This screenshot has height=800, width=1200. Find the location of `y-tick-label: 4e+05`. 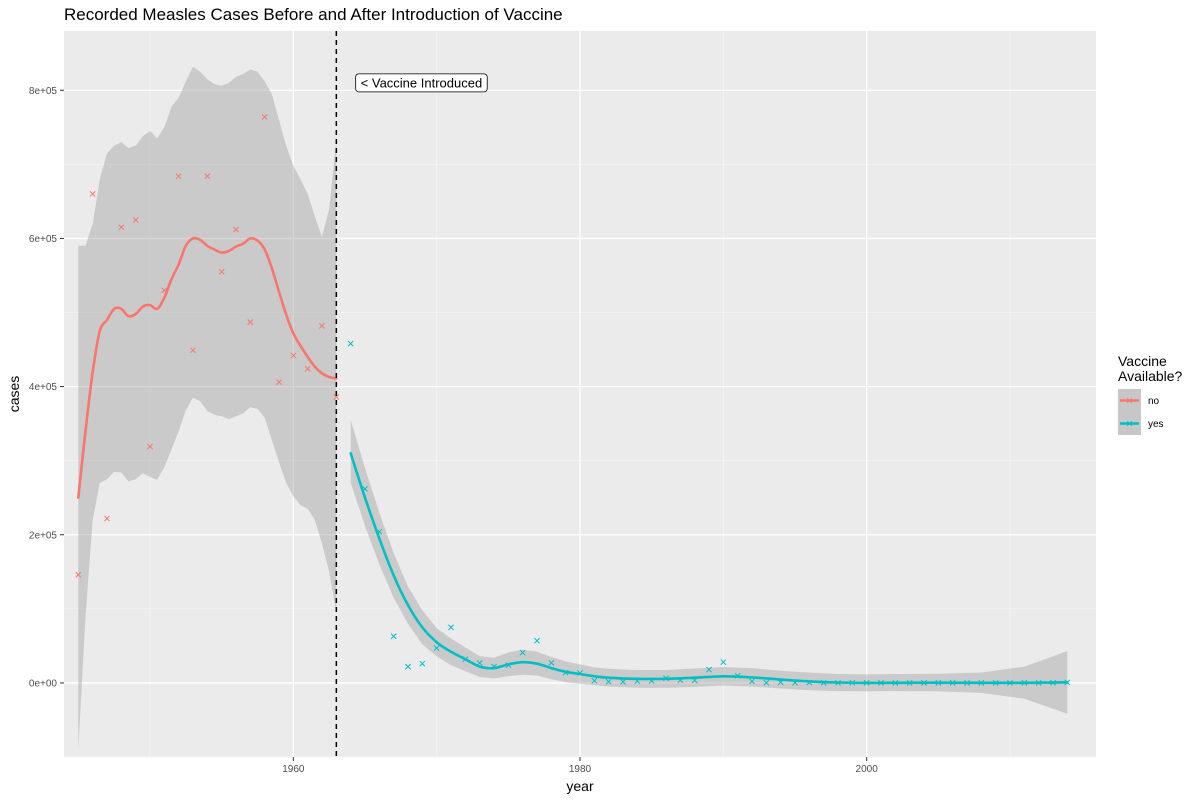

y-tick-label: 4e+05 is located at coordinates (43, 387).